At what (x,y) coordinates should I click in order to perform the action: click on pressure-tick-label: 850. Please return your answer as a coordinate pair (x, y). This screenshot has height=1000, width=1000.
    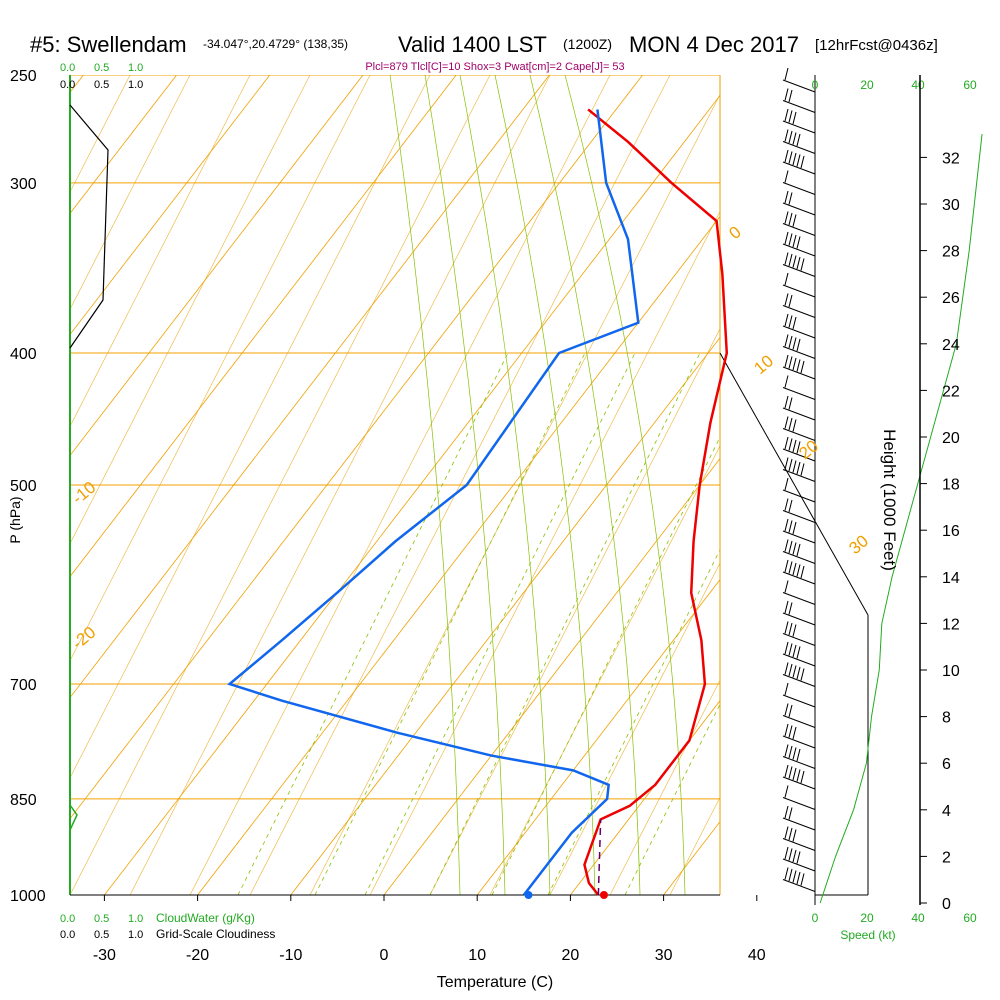
    Looking at the image, I should click on (23, 800).